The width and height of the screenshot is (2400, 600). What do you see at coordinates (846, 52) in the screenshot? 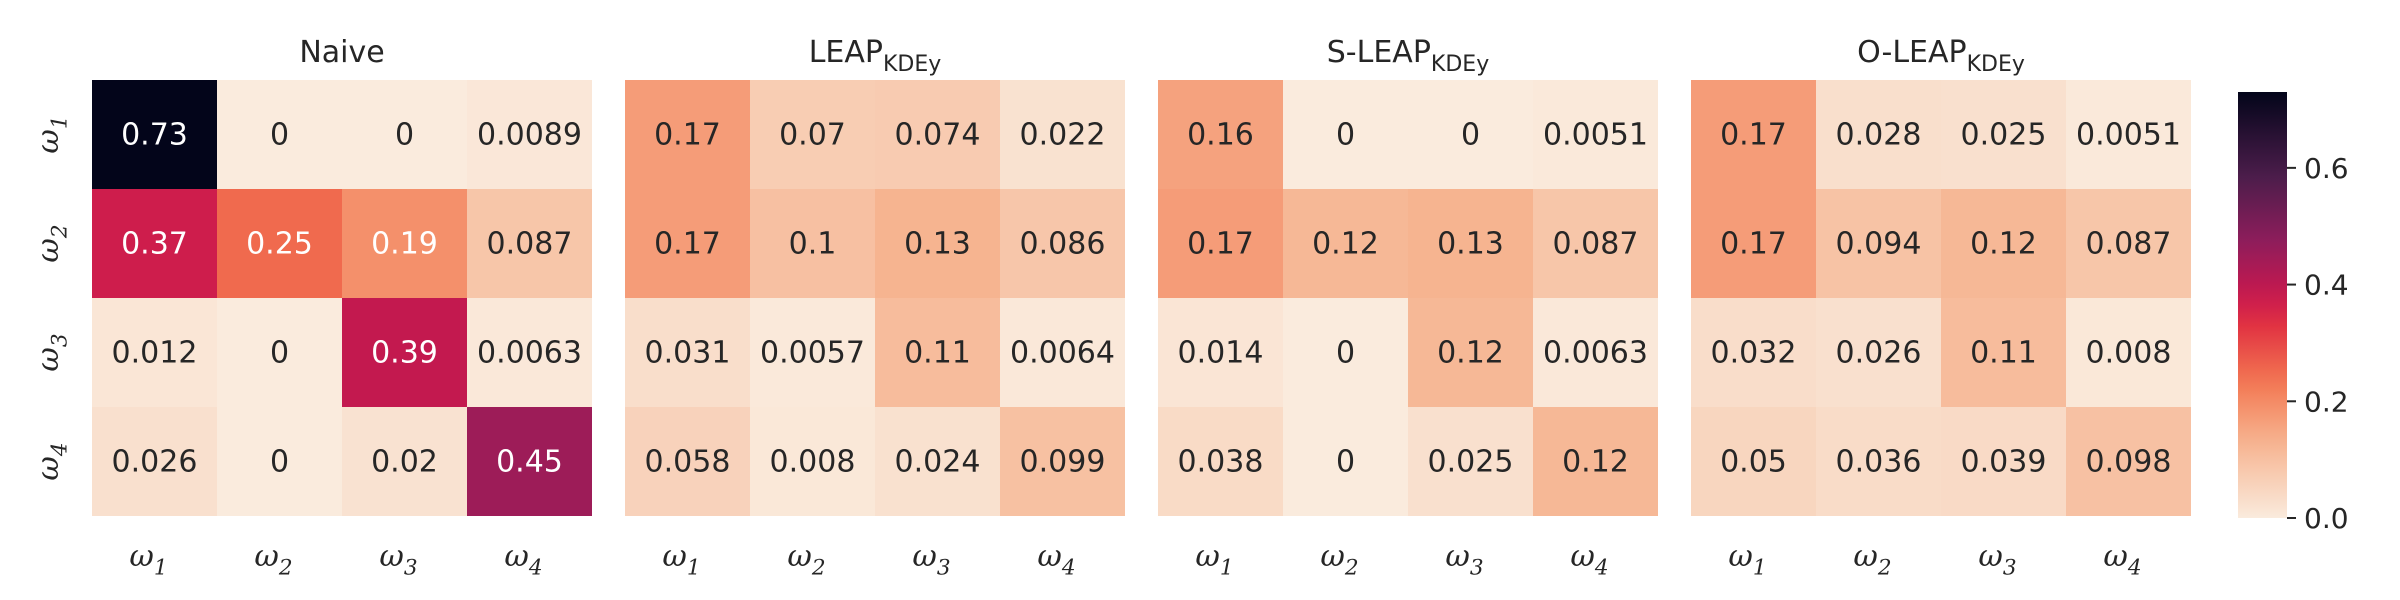
I see `panel-title-main: LEAP` at bounding box center [846, 52].